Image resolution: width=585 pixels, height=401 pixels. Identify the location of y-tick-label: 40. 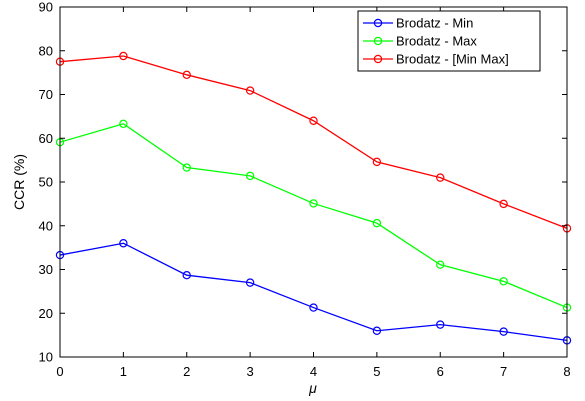
(46, 225).